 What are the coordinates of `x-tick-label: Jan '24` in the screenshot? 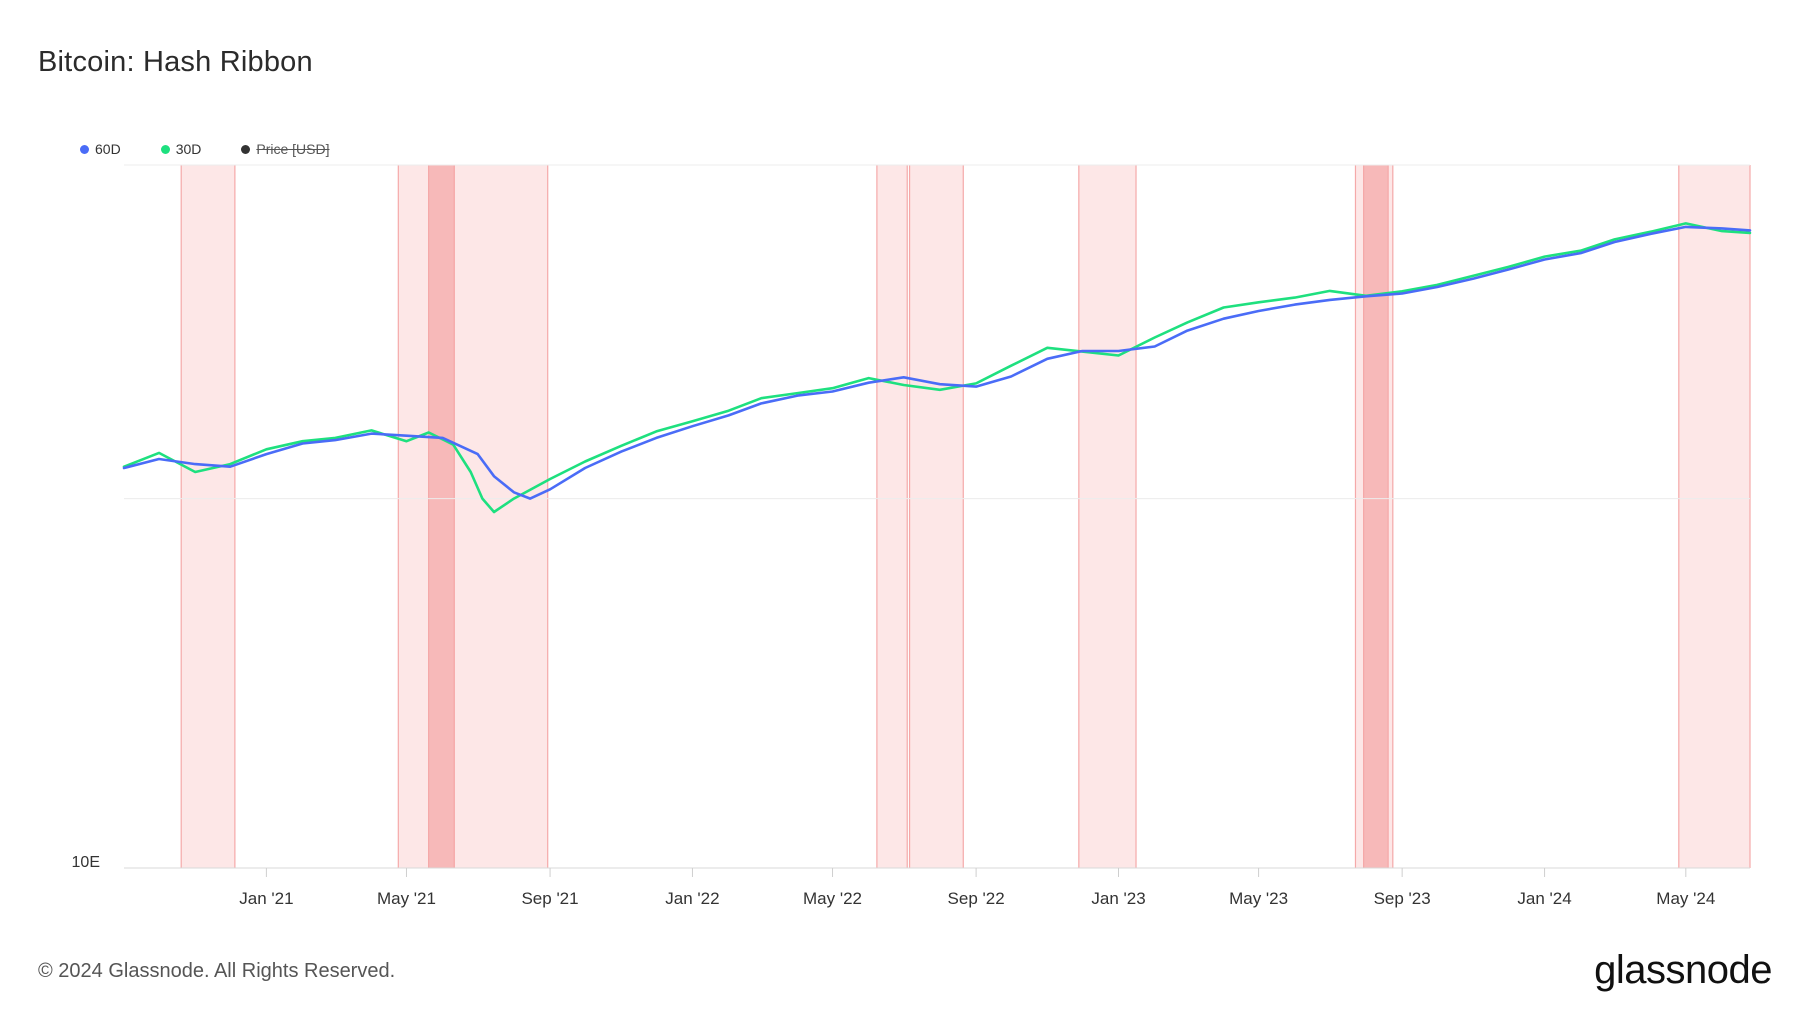 It's located at (1544, 898).